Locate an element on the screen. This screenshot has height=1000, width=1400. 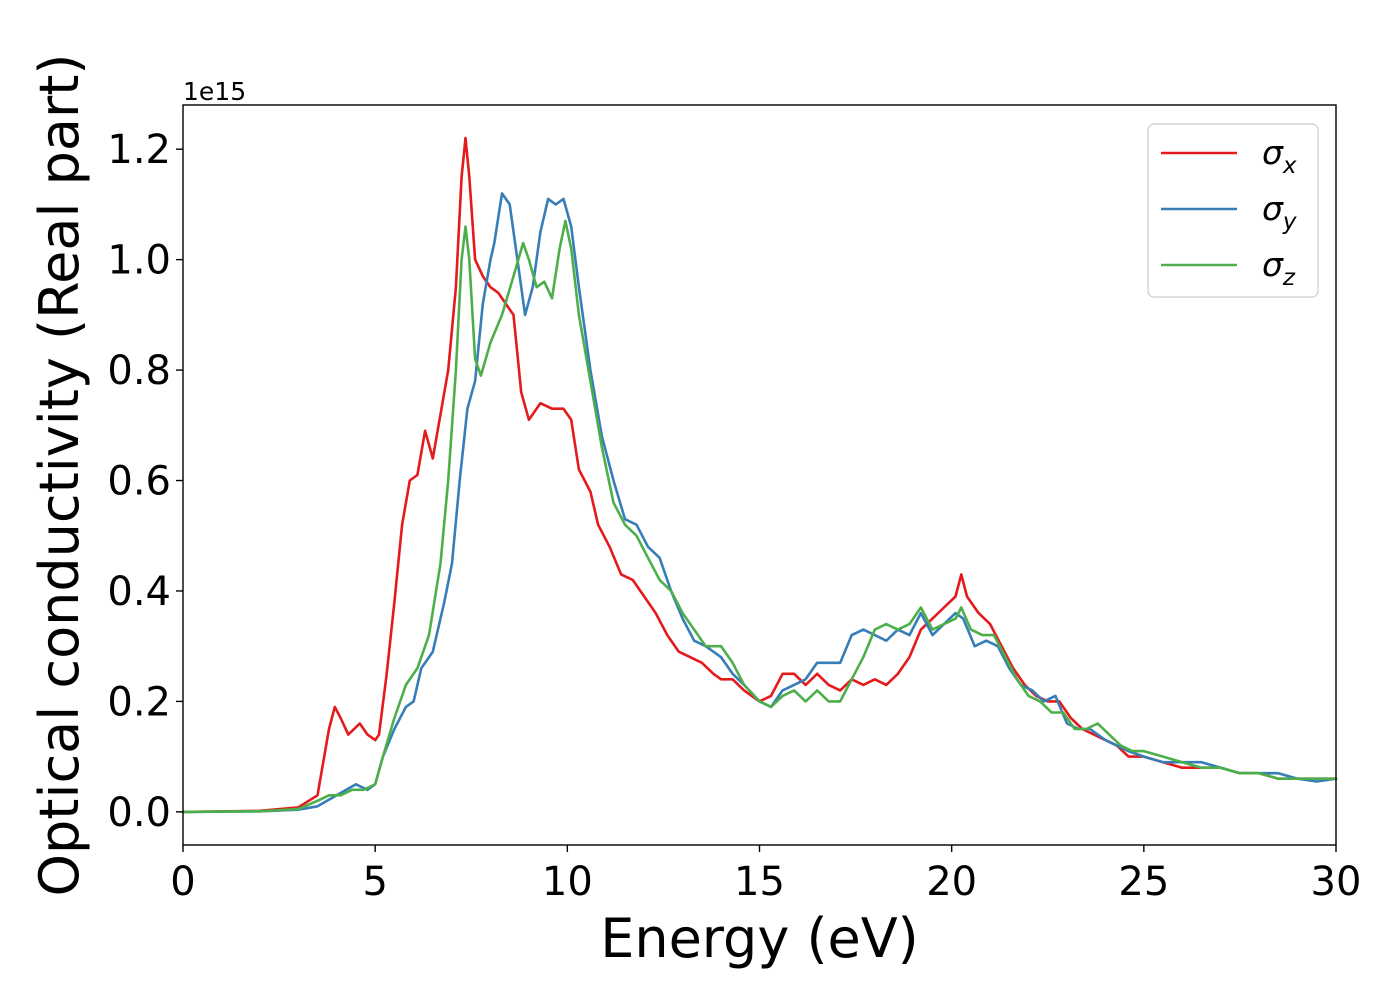
y-offset-label: 1e15 is located at coordinates (214, 91).